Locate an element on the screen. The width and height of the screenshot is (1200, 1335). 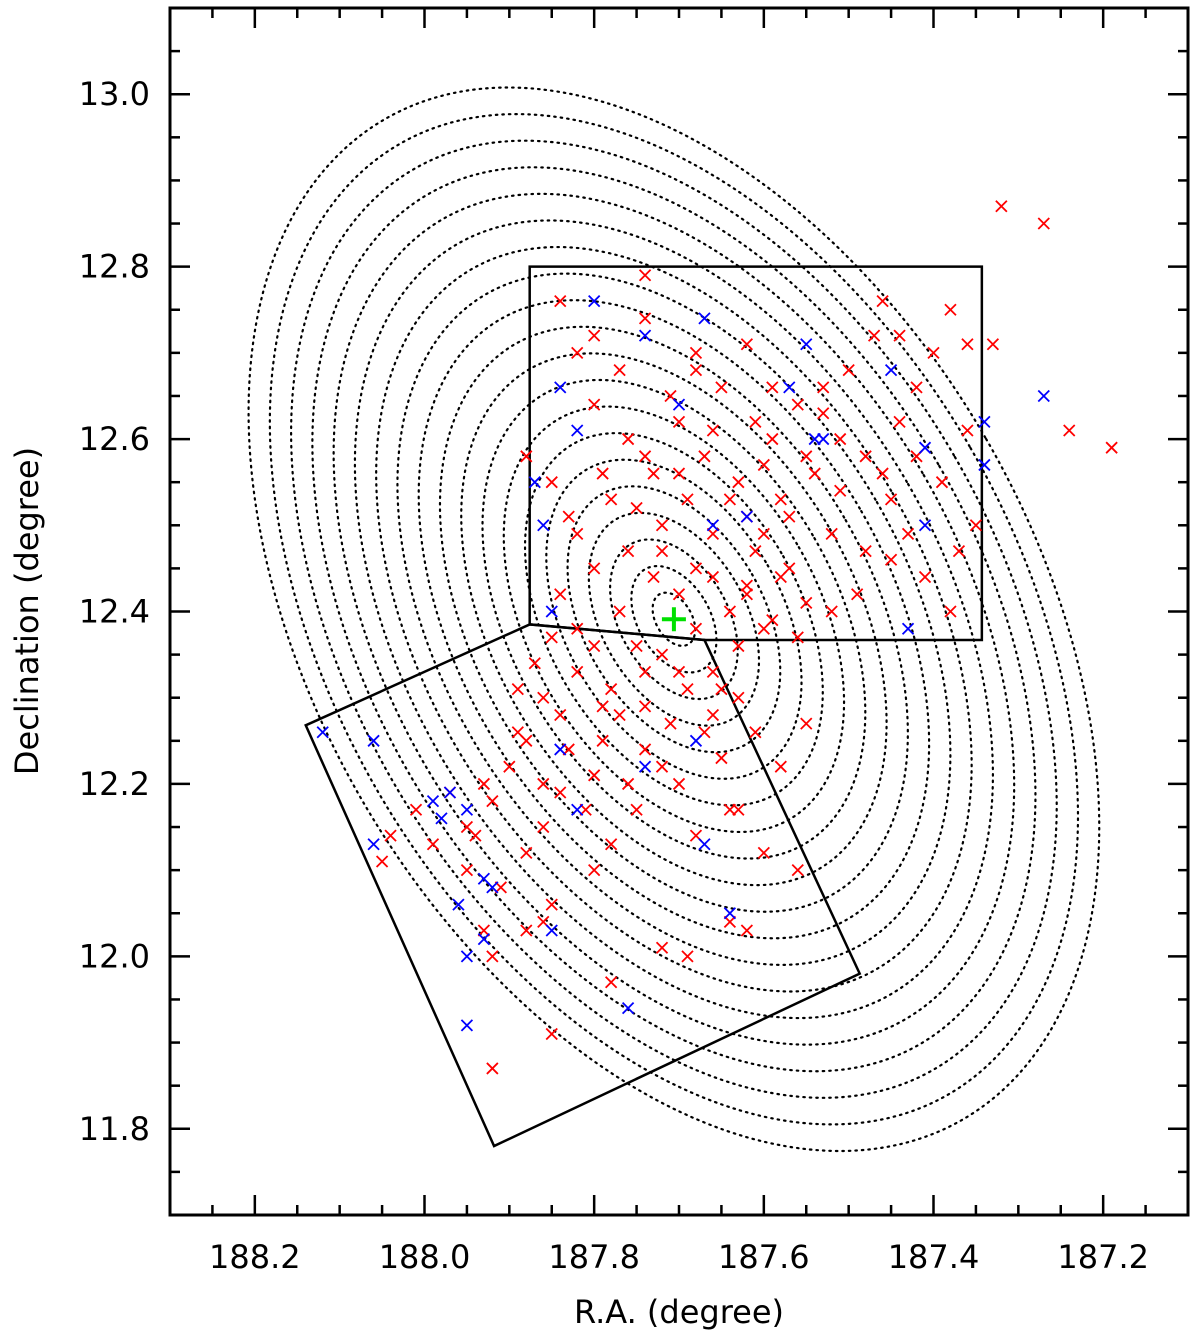
y-tick-label: 12.4 is located at coordinates (114, 612).